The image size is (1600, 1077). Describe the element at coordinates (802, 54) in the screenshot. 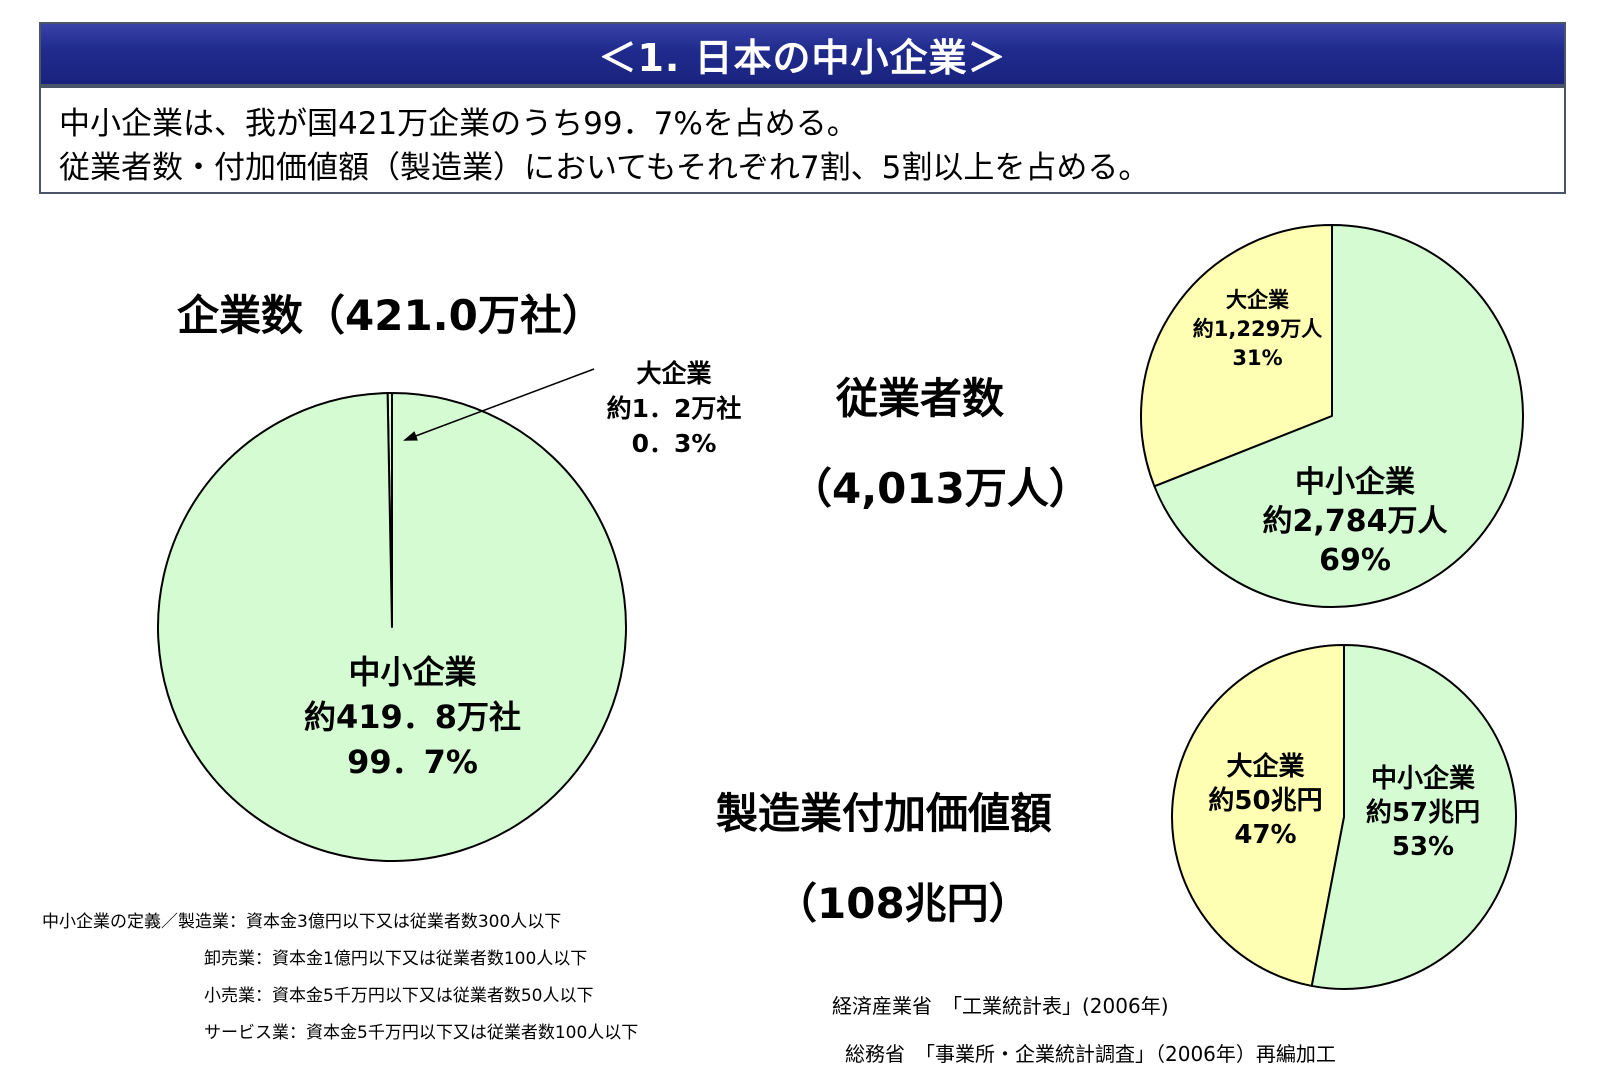

I see `page-title: ＜1. 日本の中小企業＞` at that location.